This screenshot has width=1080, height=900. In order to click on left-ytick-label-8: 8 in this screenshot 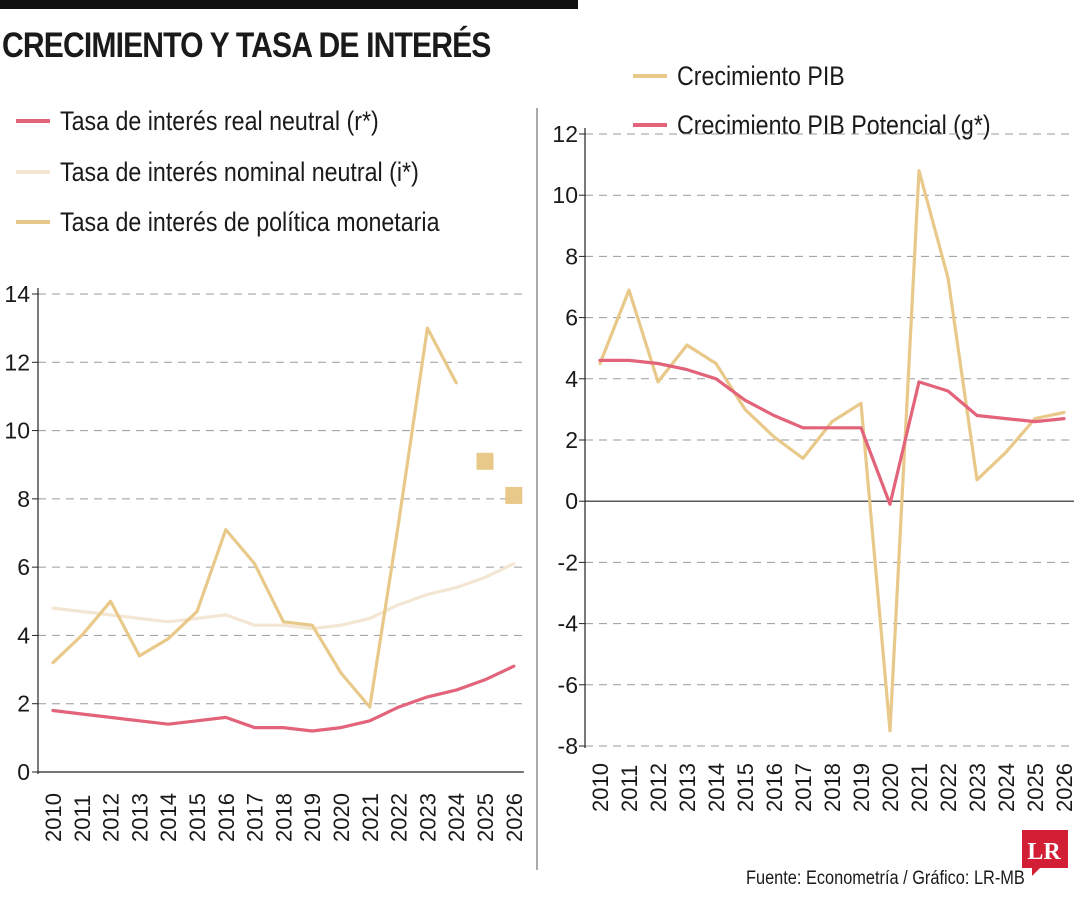, I will do `click(23, 499)`.